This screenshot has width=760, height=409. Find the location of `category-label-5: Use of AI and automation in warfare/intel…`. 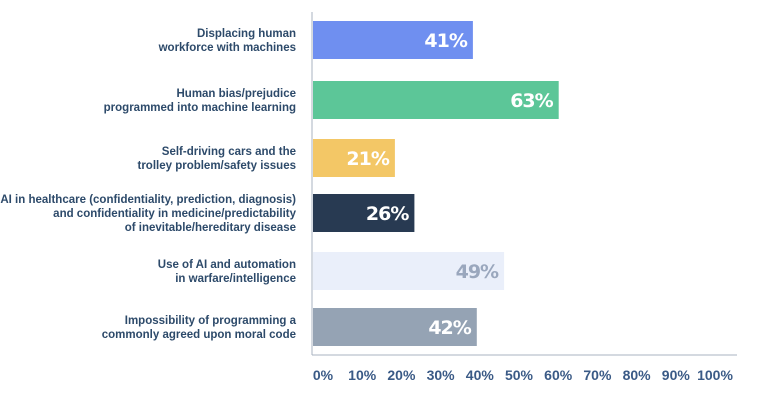

category-label-5: Use of AI and automation in warfare/intel… is located at coordinates (227, 272).